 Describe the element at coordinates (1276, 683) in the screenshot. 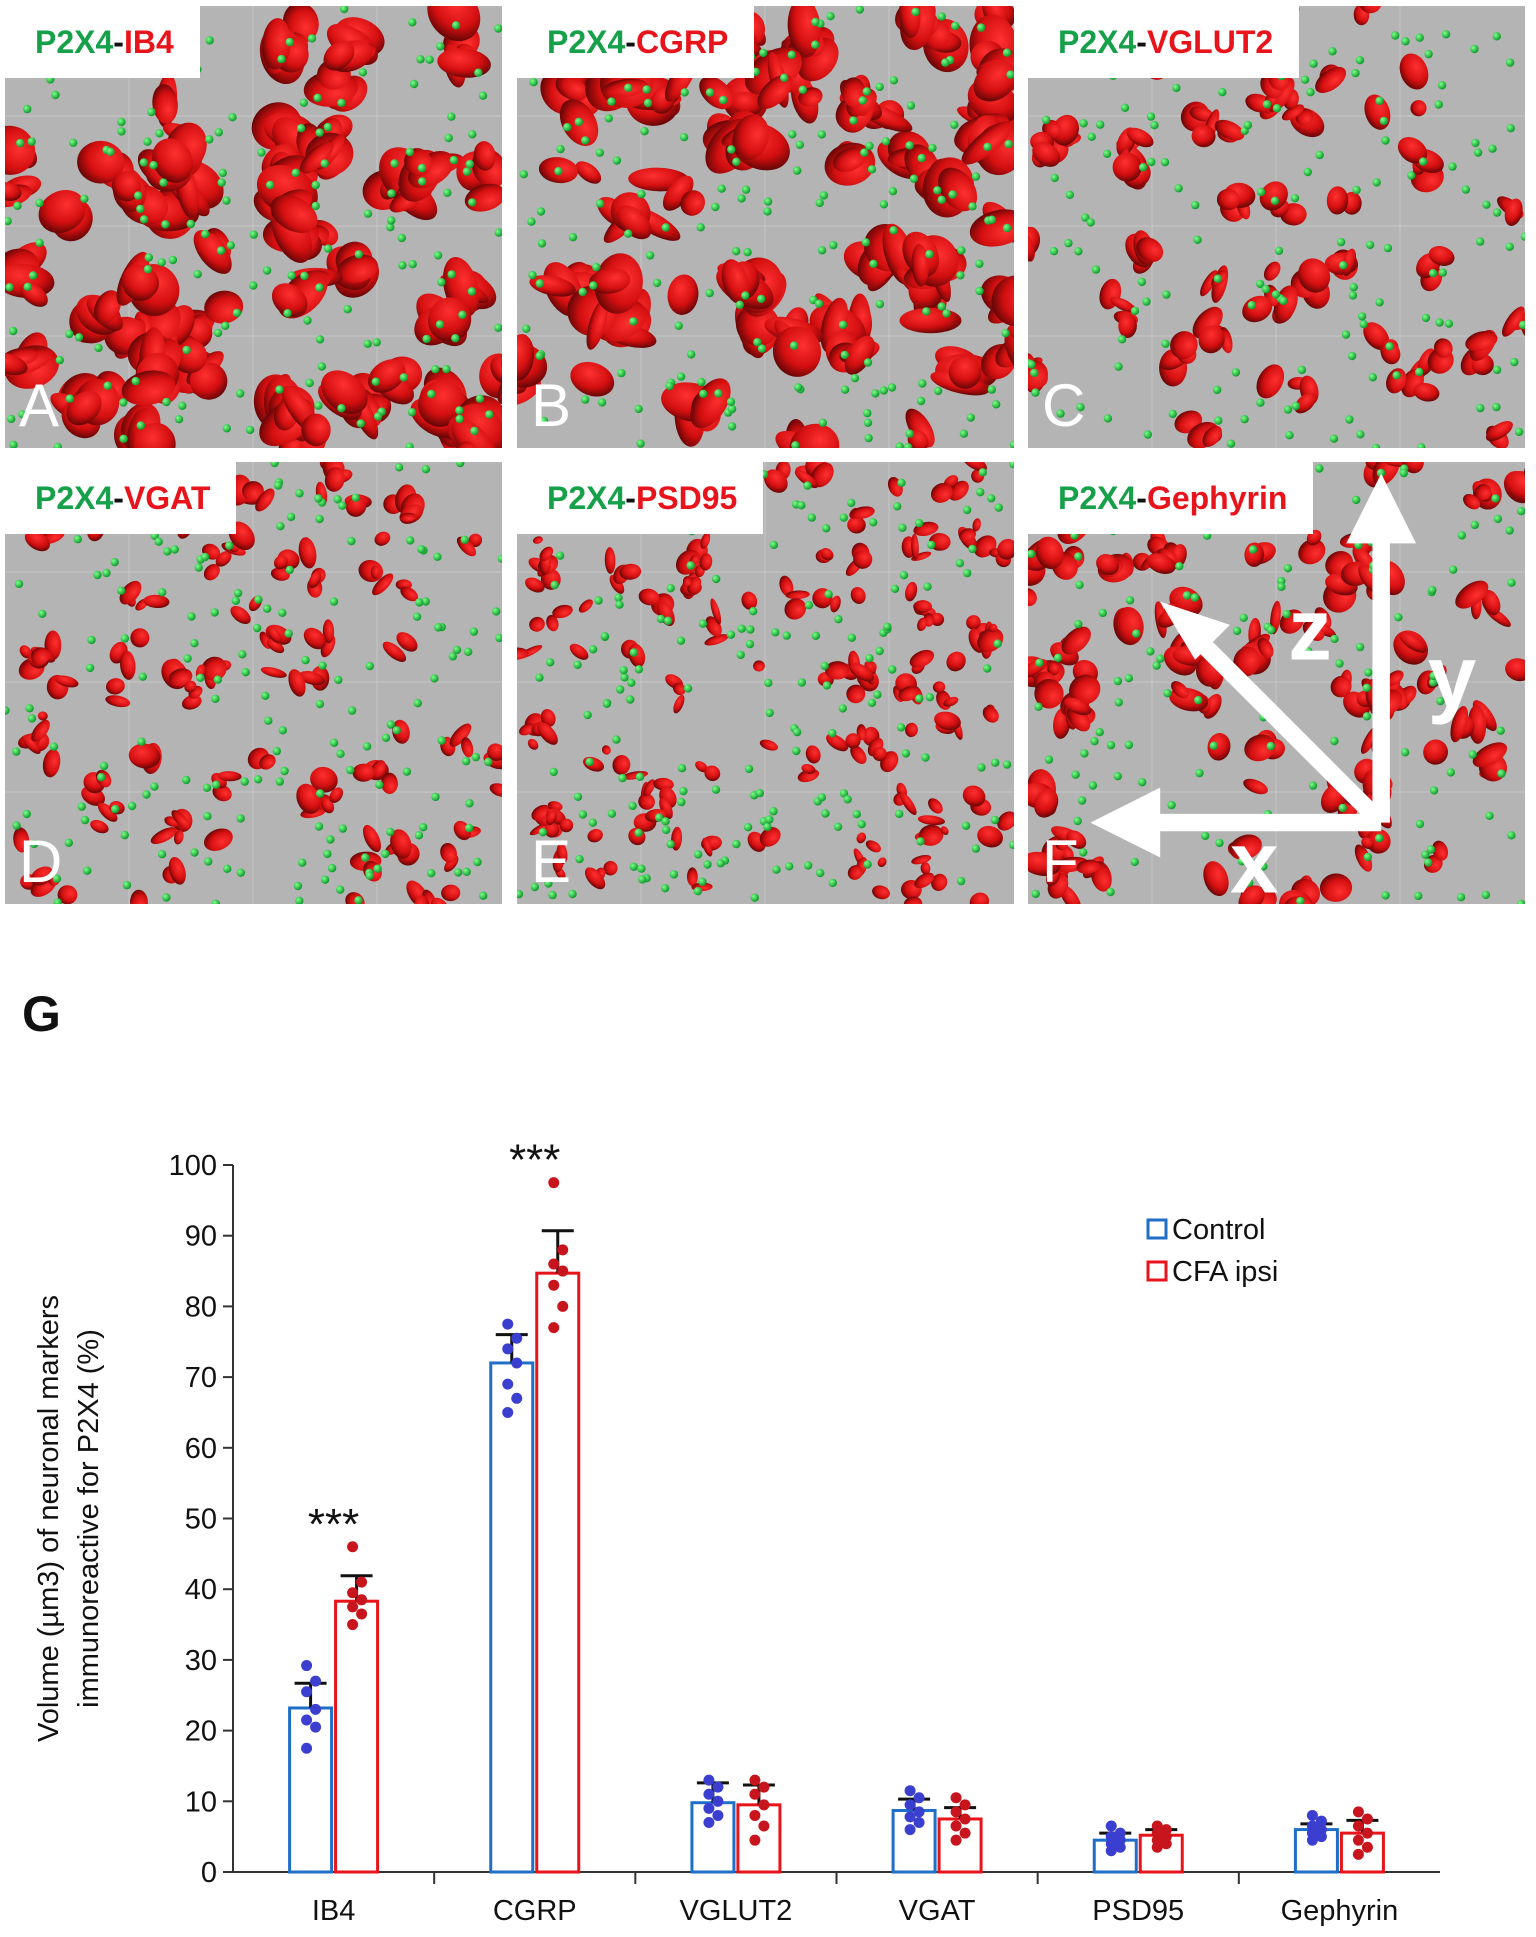

I see `panel-f: P2X4- Gephyrin F y x z` at that location.